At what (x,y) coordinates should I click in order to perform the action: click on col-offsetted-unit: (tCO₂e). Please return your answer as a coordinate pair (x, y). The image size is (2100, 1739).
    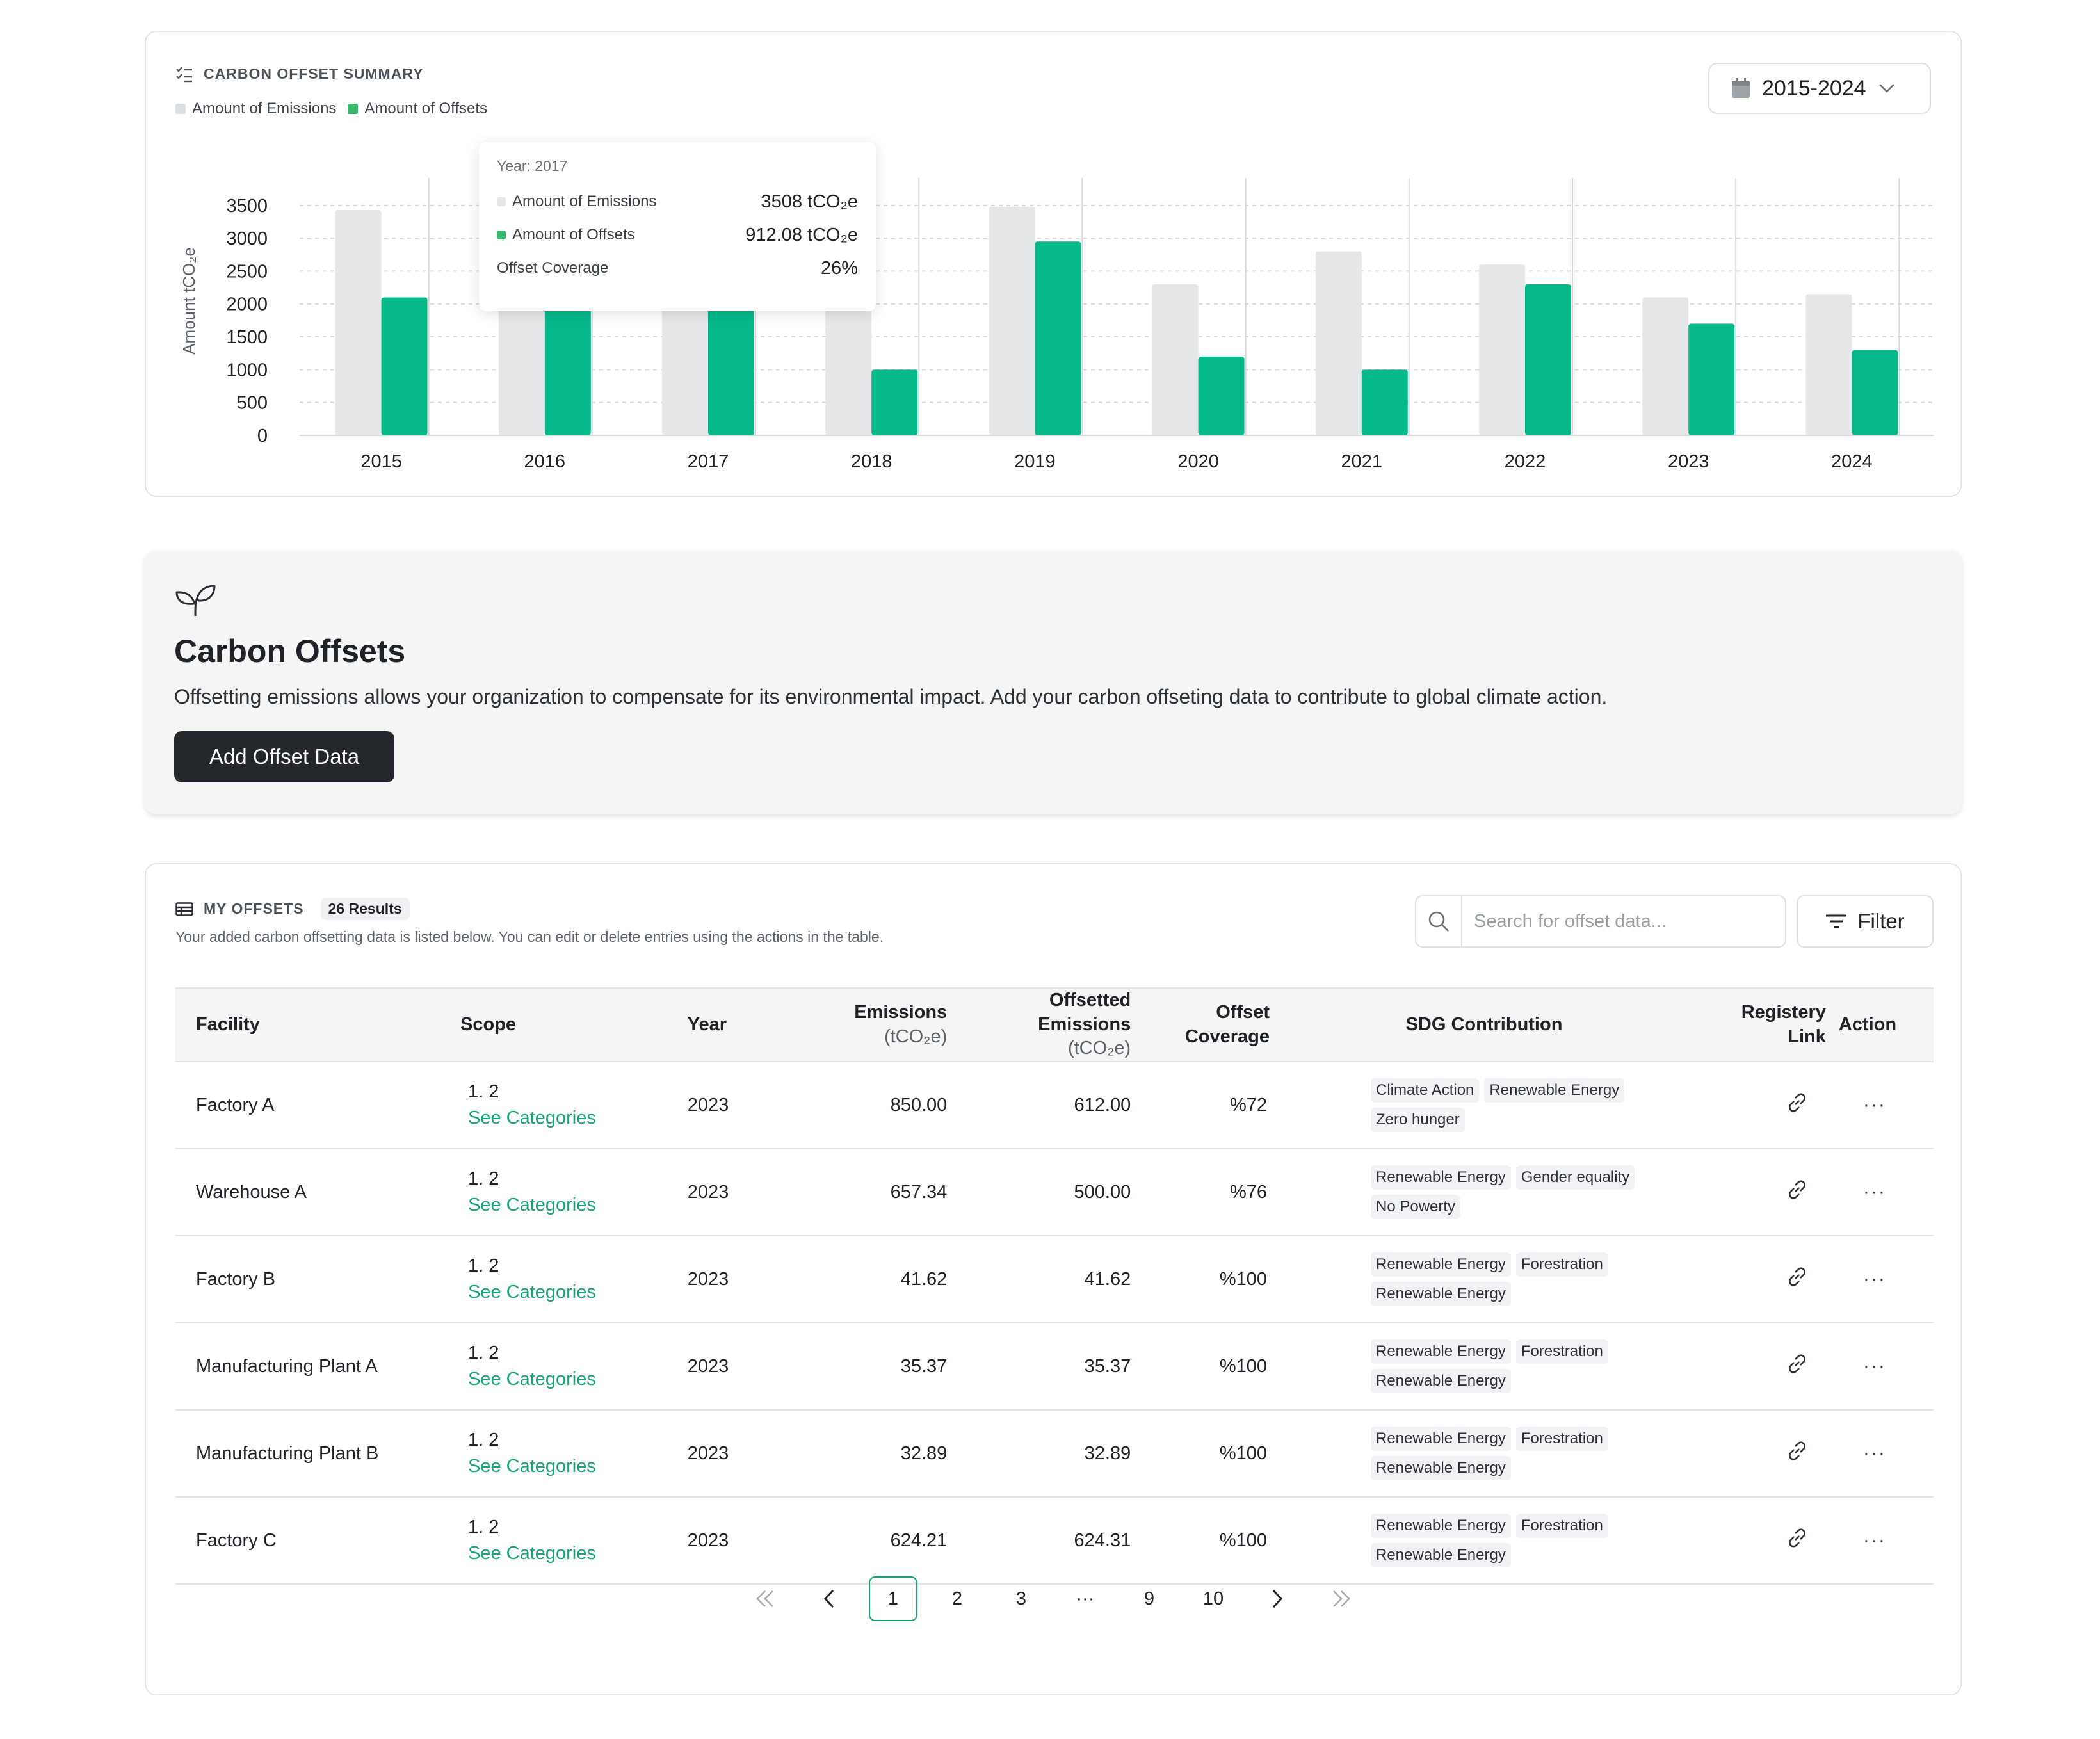
    Looking at the image, I should click on (1099, 1048).